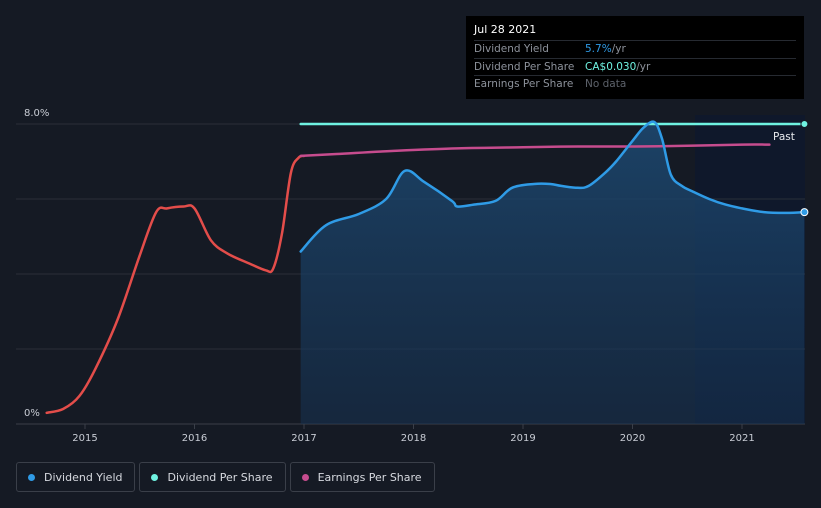  Describe the element at coordinates (303, 438) in the screenshot. I see `x-tick-label: 2017` at that location.